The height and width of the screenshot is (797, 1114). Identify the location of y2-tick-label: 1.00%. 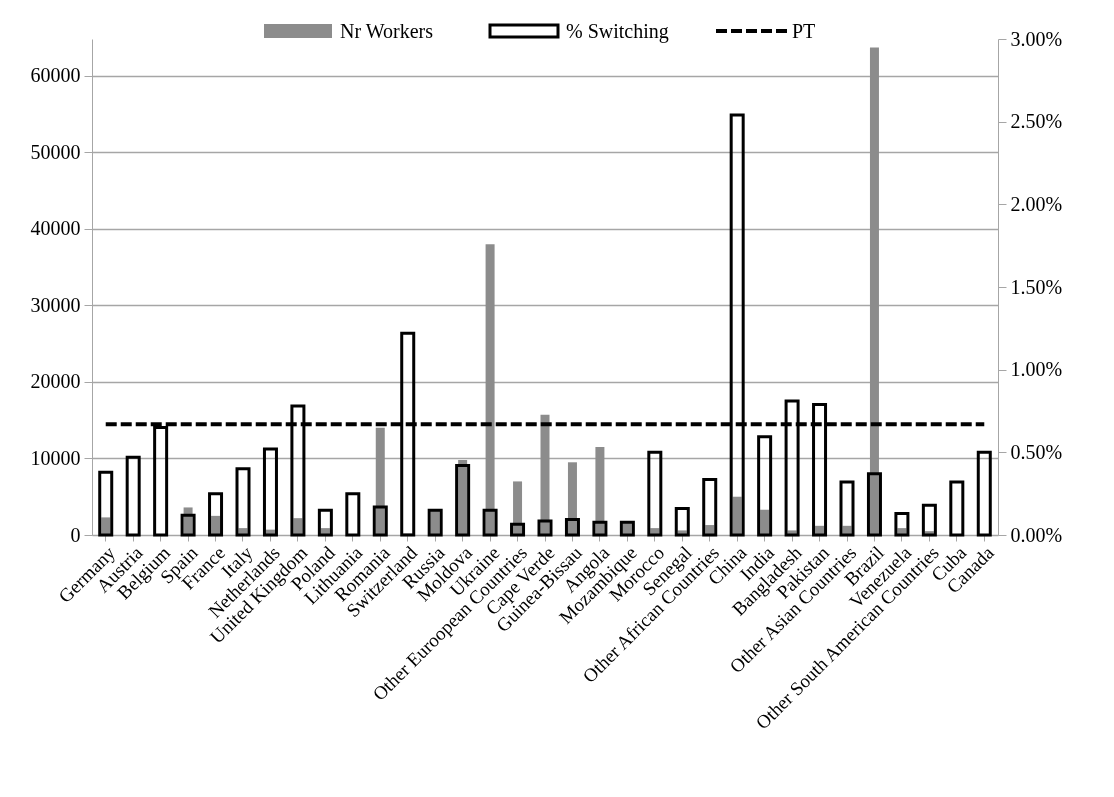
(1036, 369).